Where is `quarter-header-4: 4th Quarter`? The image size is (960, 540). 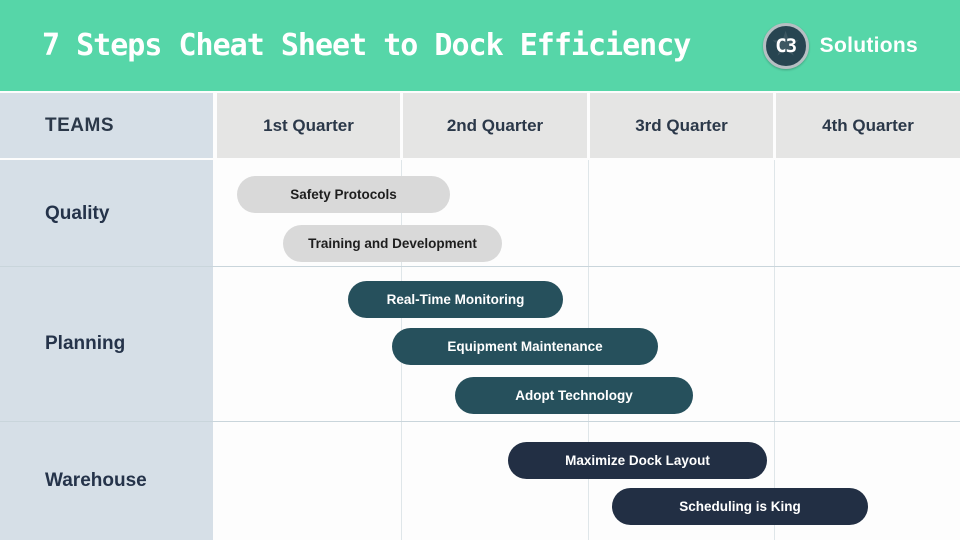
quarter-header-4: 4th Quarter is located at coordinates (868, 125).